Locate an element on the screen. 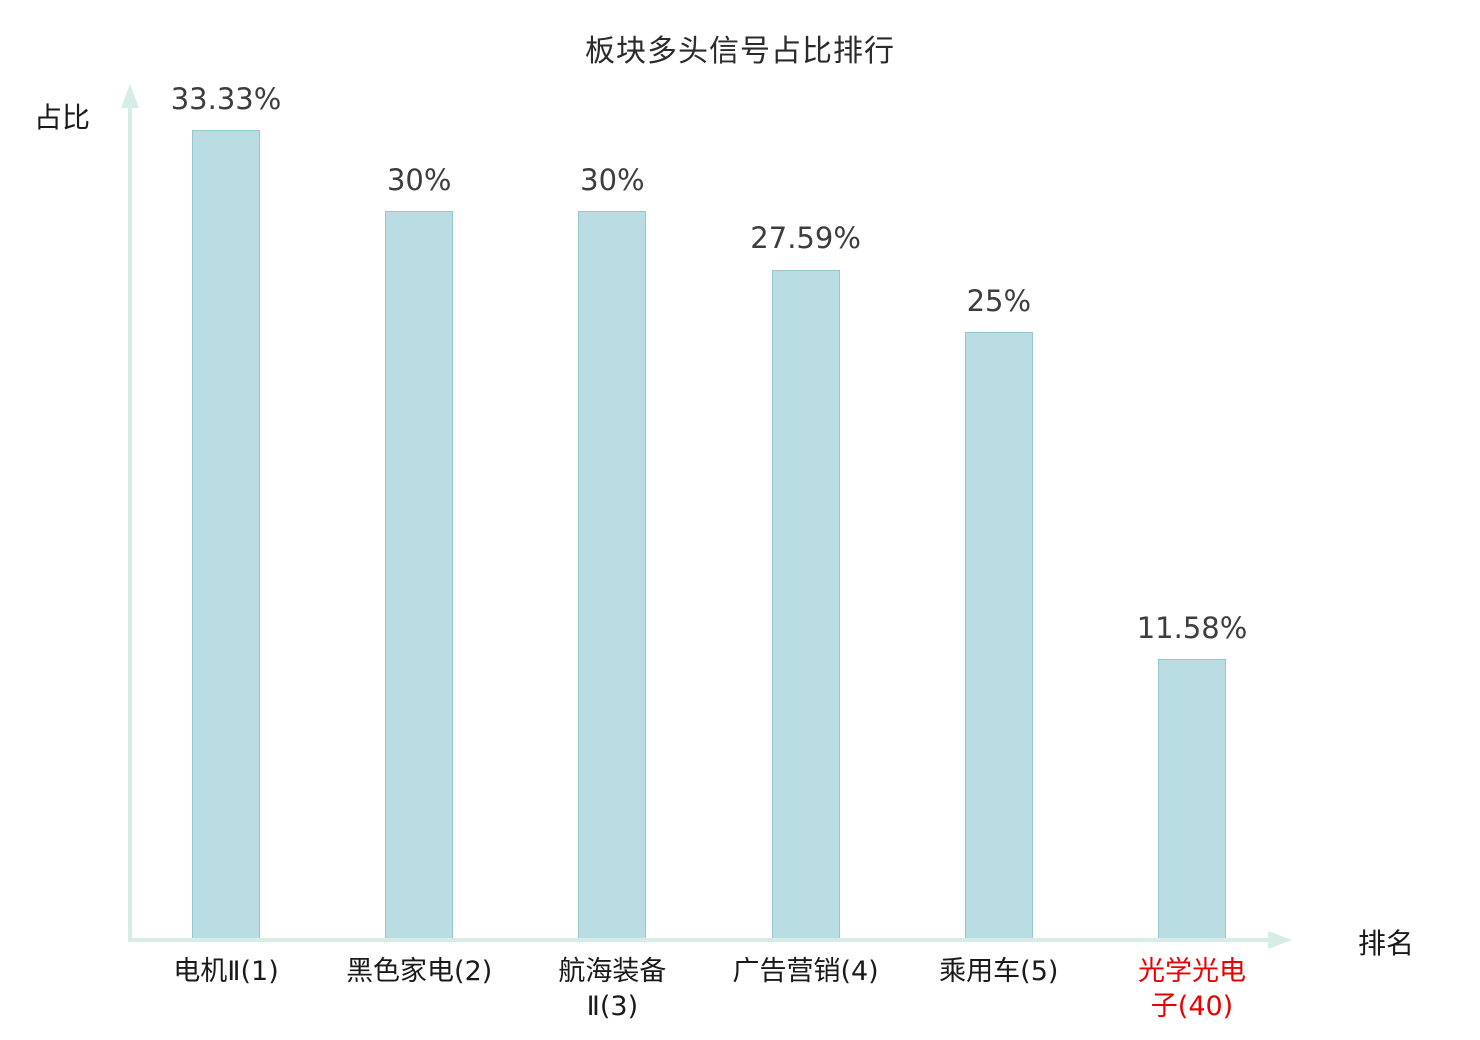 This screenshot has height=1040, width=1480. x-tick-label: 航海装备 Ⅱ(3) is located at coordinates (612, 989).